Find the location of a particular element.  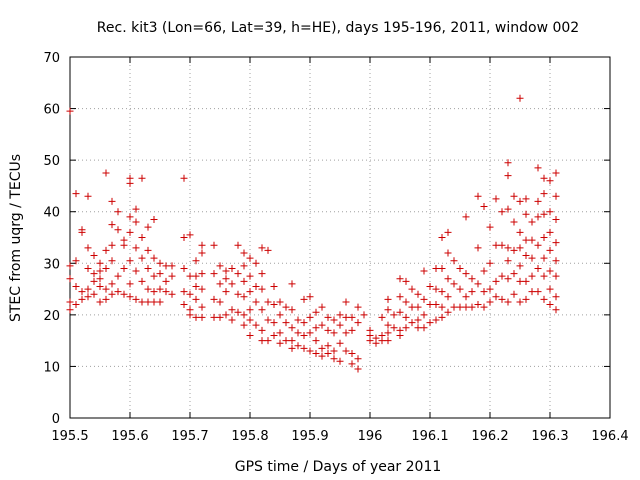

y-tick-label: 70 is located at coordinates (51, 58).